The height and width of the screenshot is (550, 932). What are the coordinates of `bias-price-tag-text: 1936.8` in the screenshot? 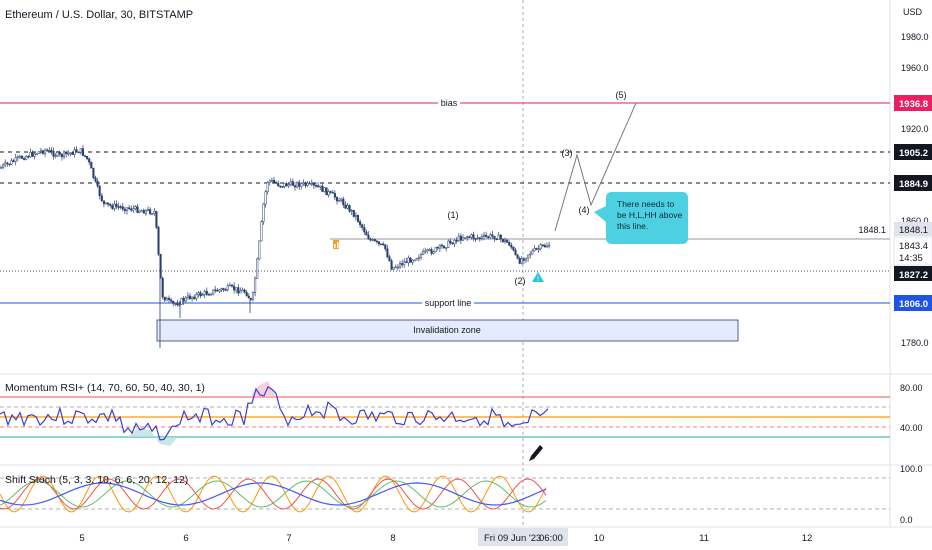 It's located at (913, 104).